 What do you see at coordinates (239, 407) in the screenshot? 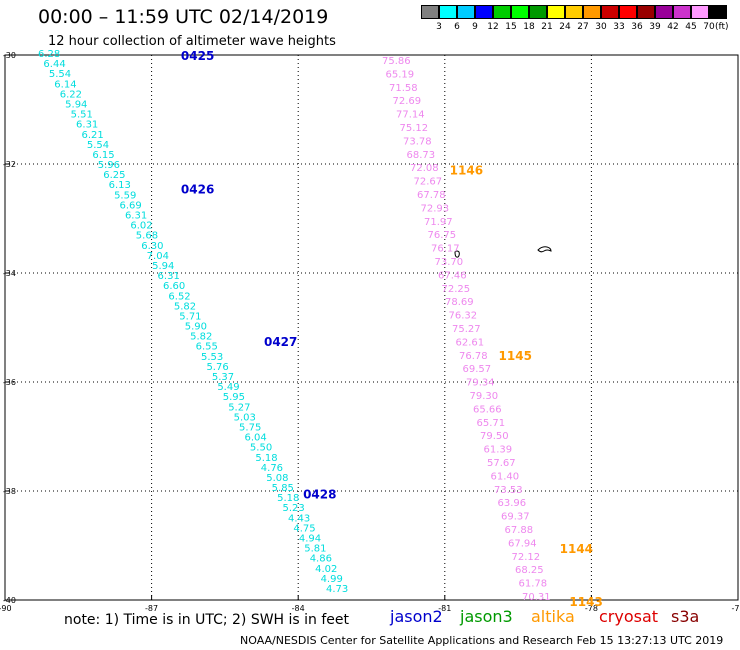
I see `wave-height-value: 5.27` at bounding box center [239, 407].